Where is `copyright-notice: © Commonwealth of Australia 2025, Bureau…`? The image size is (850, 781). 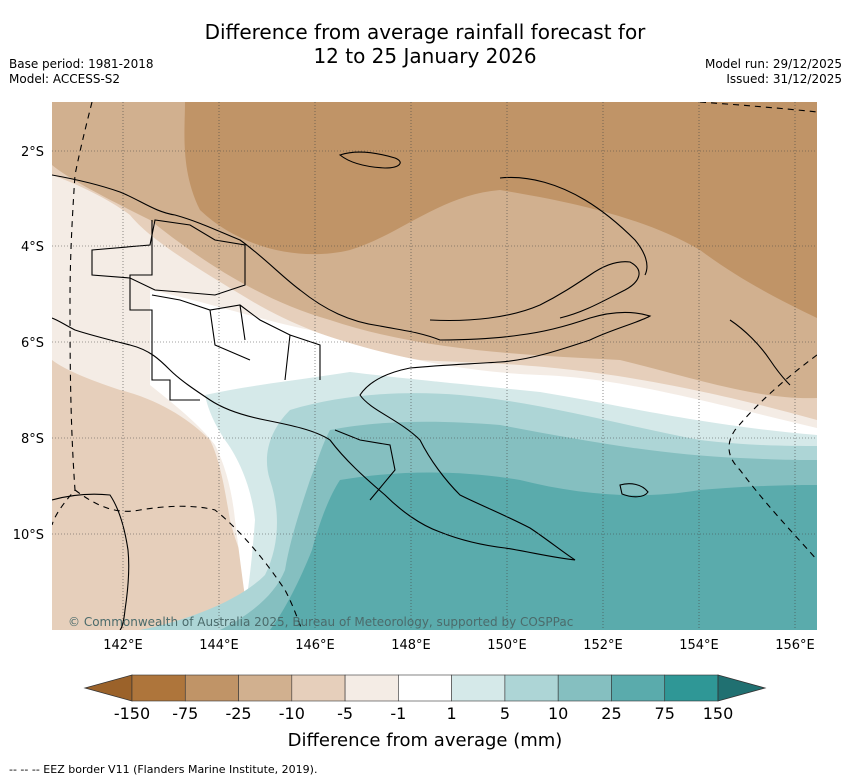
copyright-notice: © Commonwealth of Australia 2025, Bureau… is located at coordinates (320, 622).